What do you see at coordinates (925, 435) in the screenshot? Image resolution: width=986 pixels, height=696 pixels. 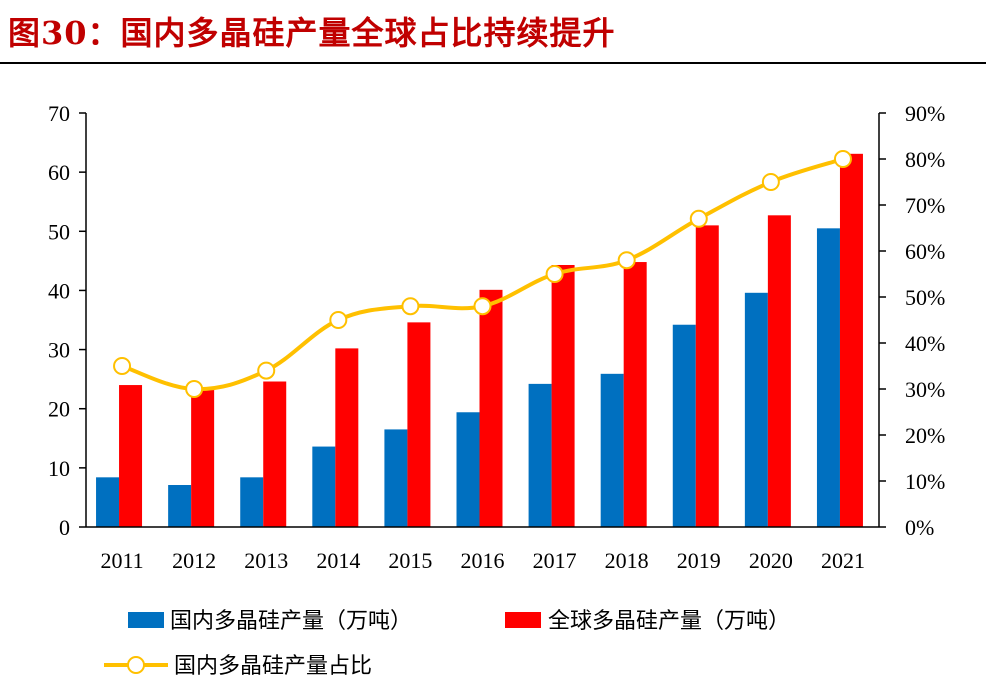 I see `right-tick-label: 20%` at bounding box center [925, 435].